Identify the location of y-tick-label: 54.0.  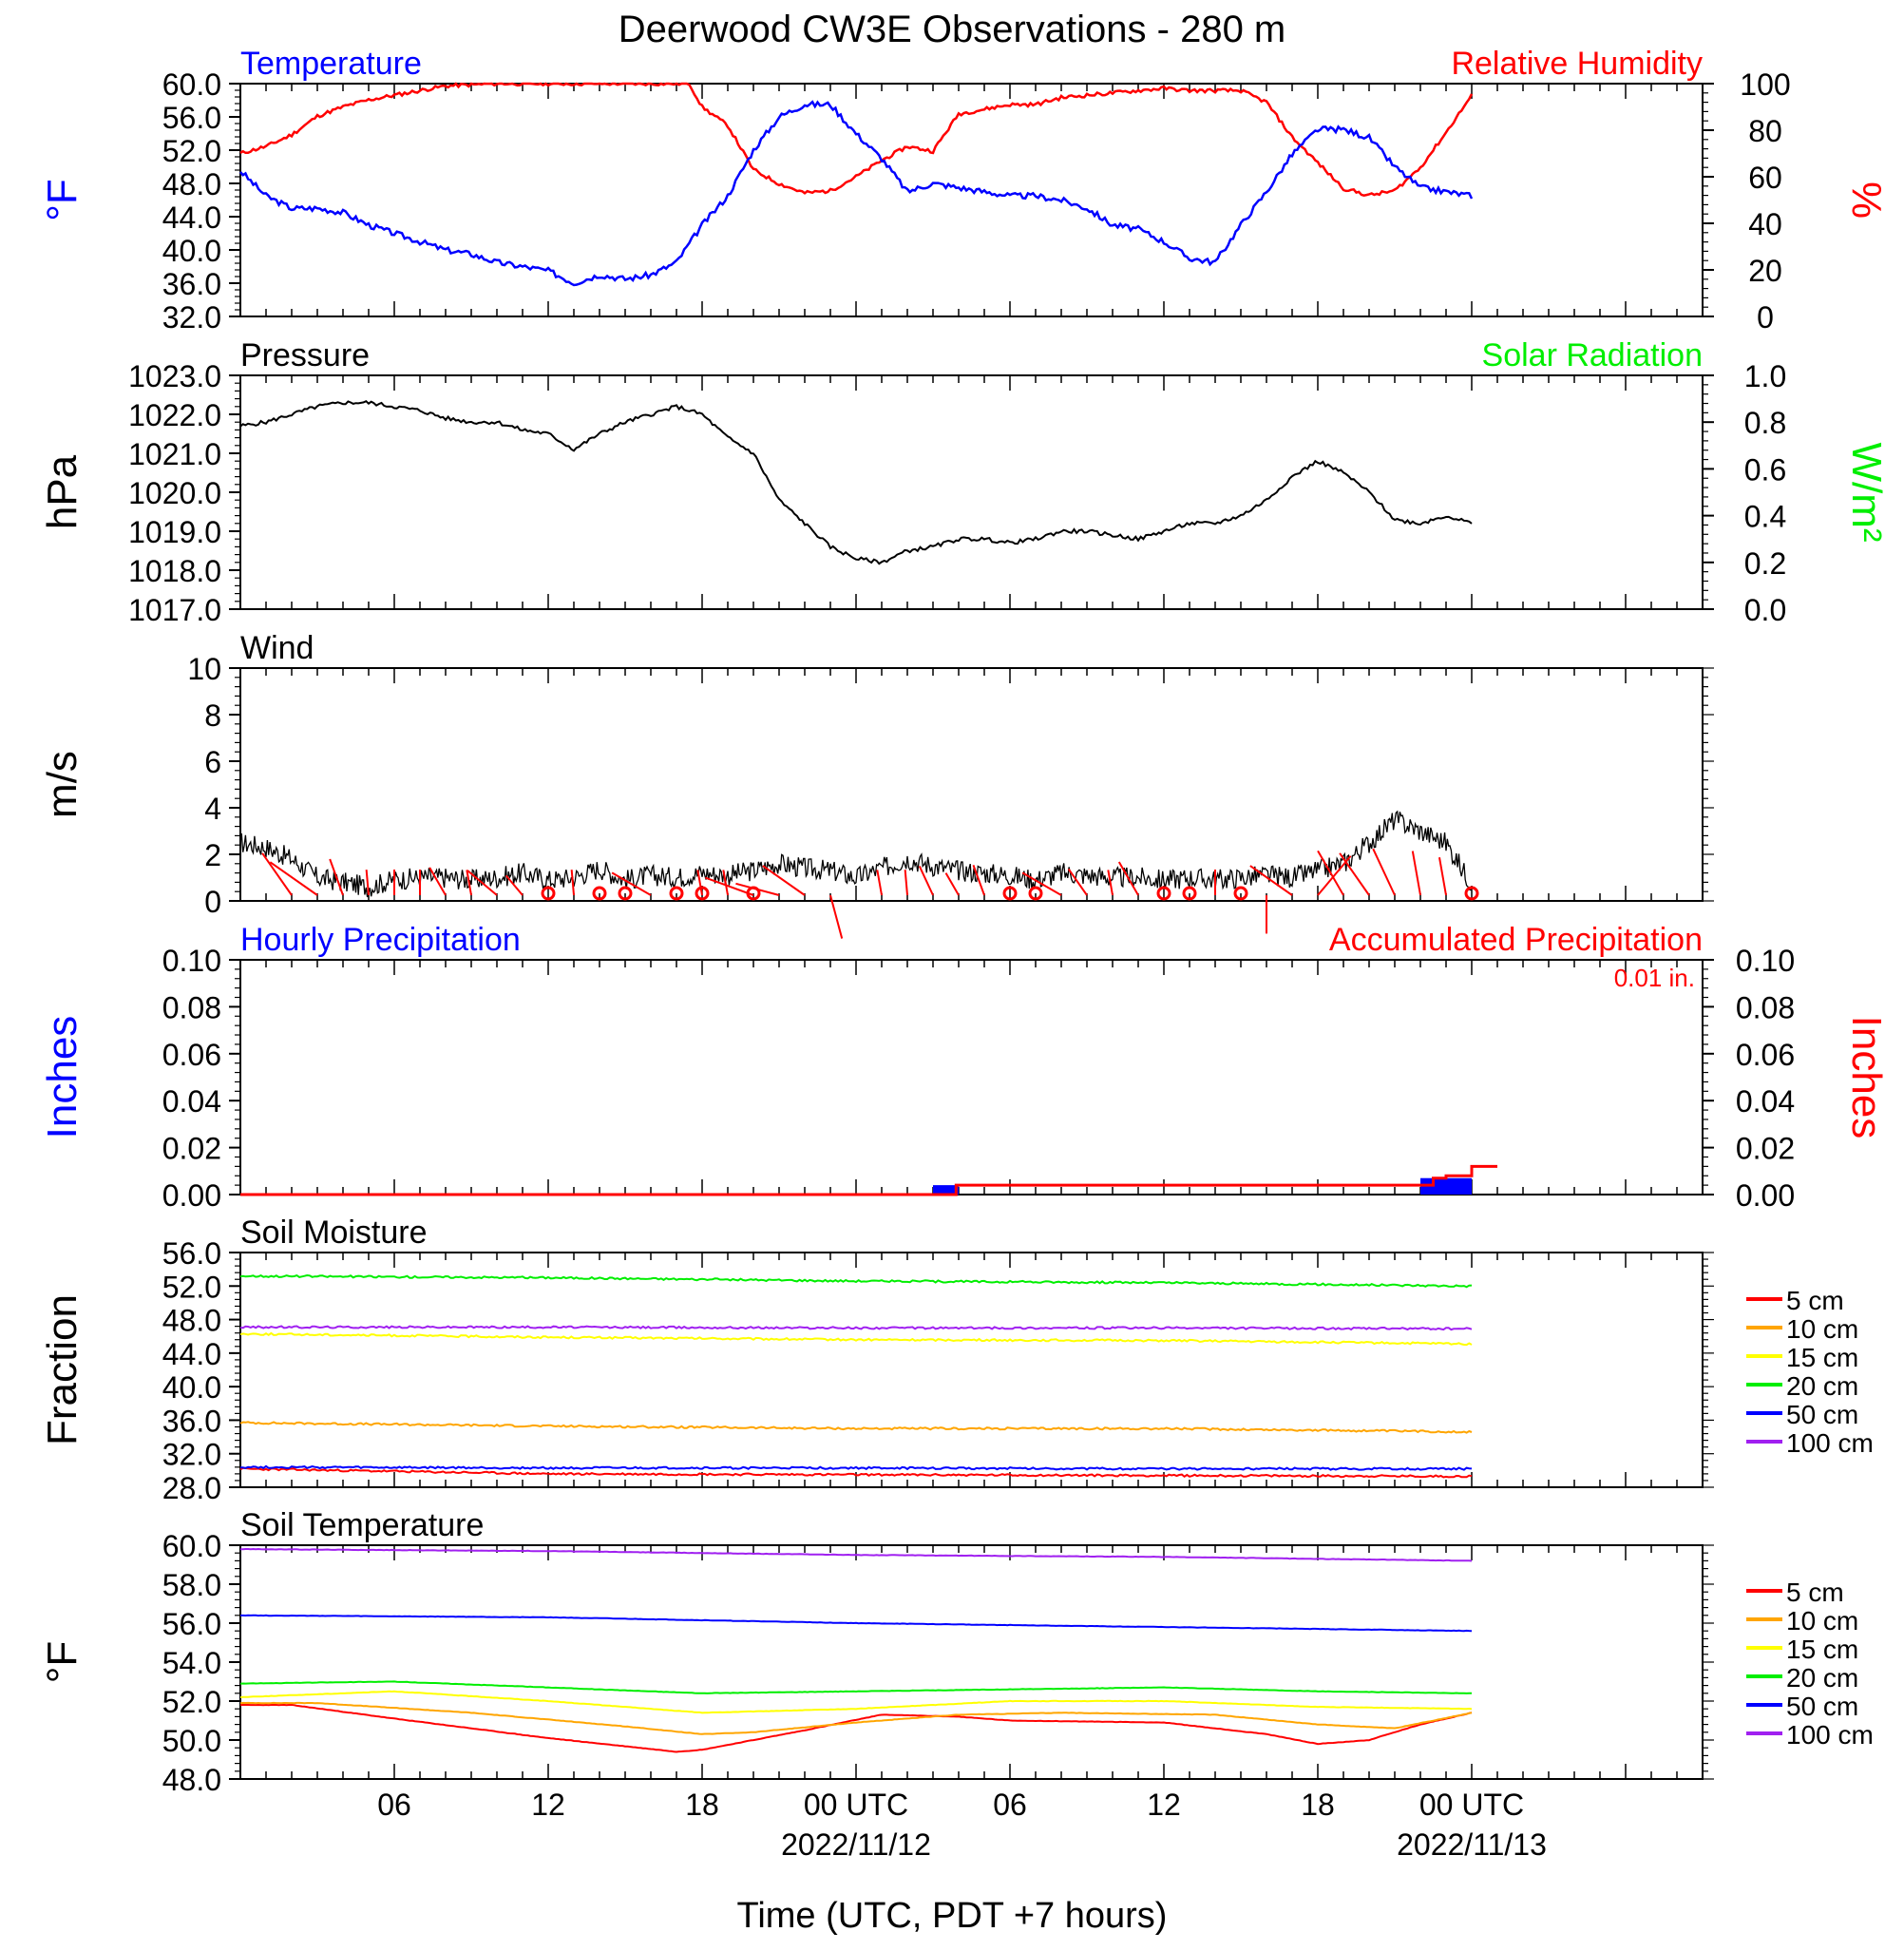
(191, 1663).